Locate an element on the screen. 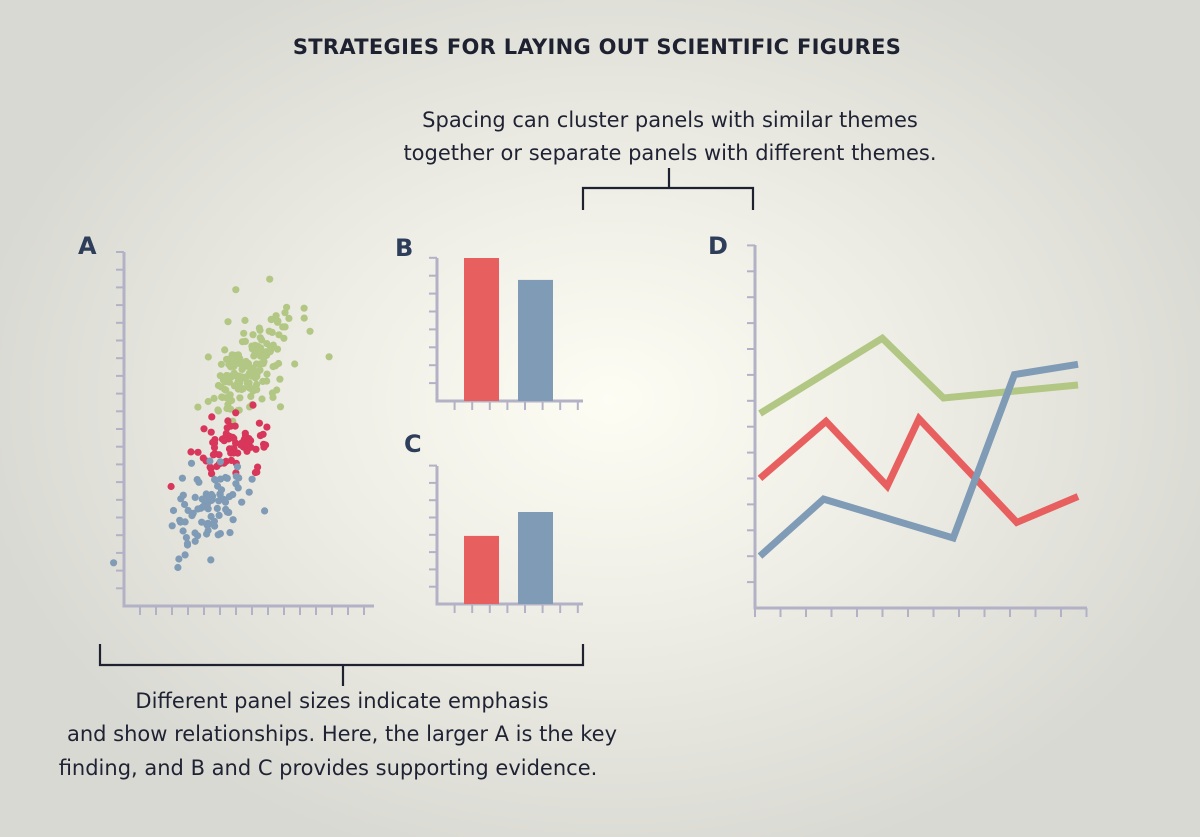 The height and width of the screenshot is (837, 1200). panel-d: D is located at coordinates (898, 424).